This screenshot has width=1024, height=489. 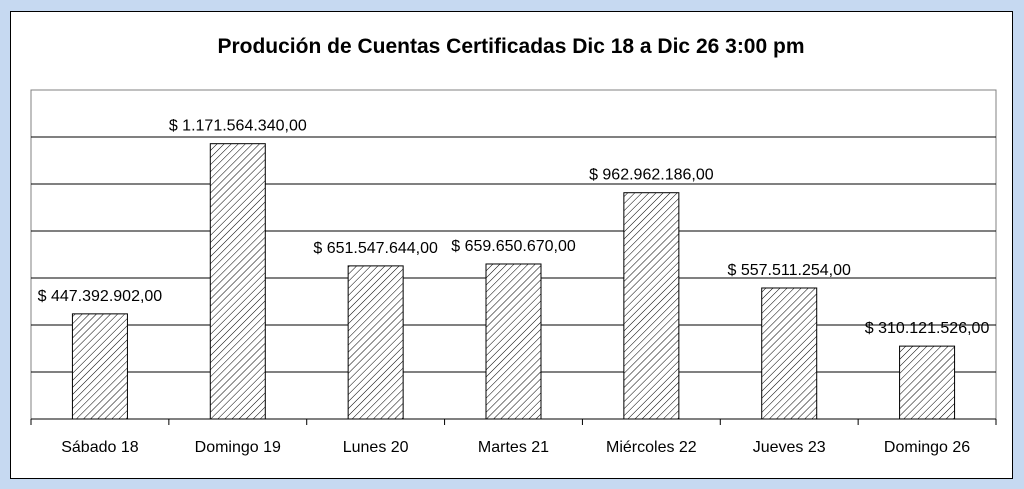 What do you see at coordinates (789, 447) in the screenshot?
I see `x-tick-label: Jueves 23` at bounding box center [789, 447].